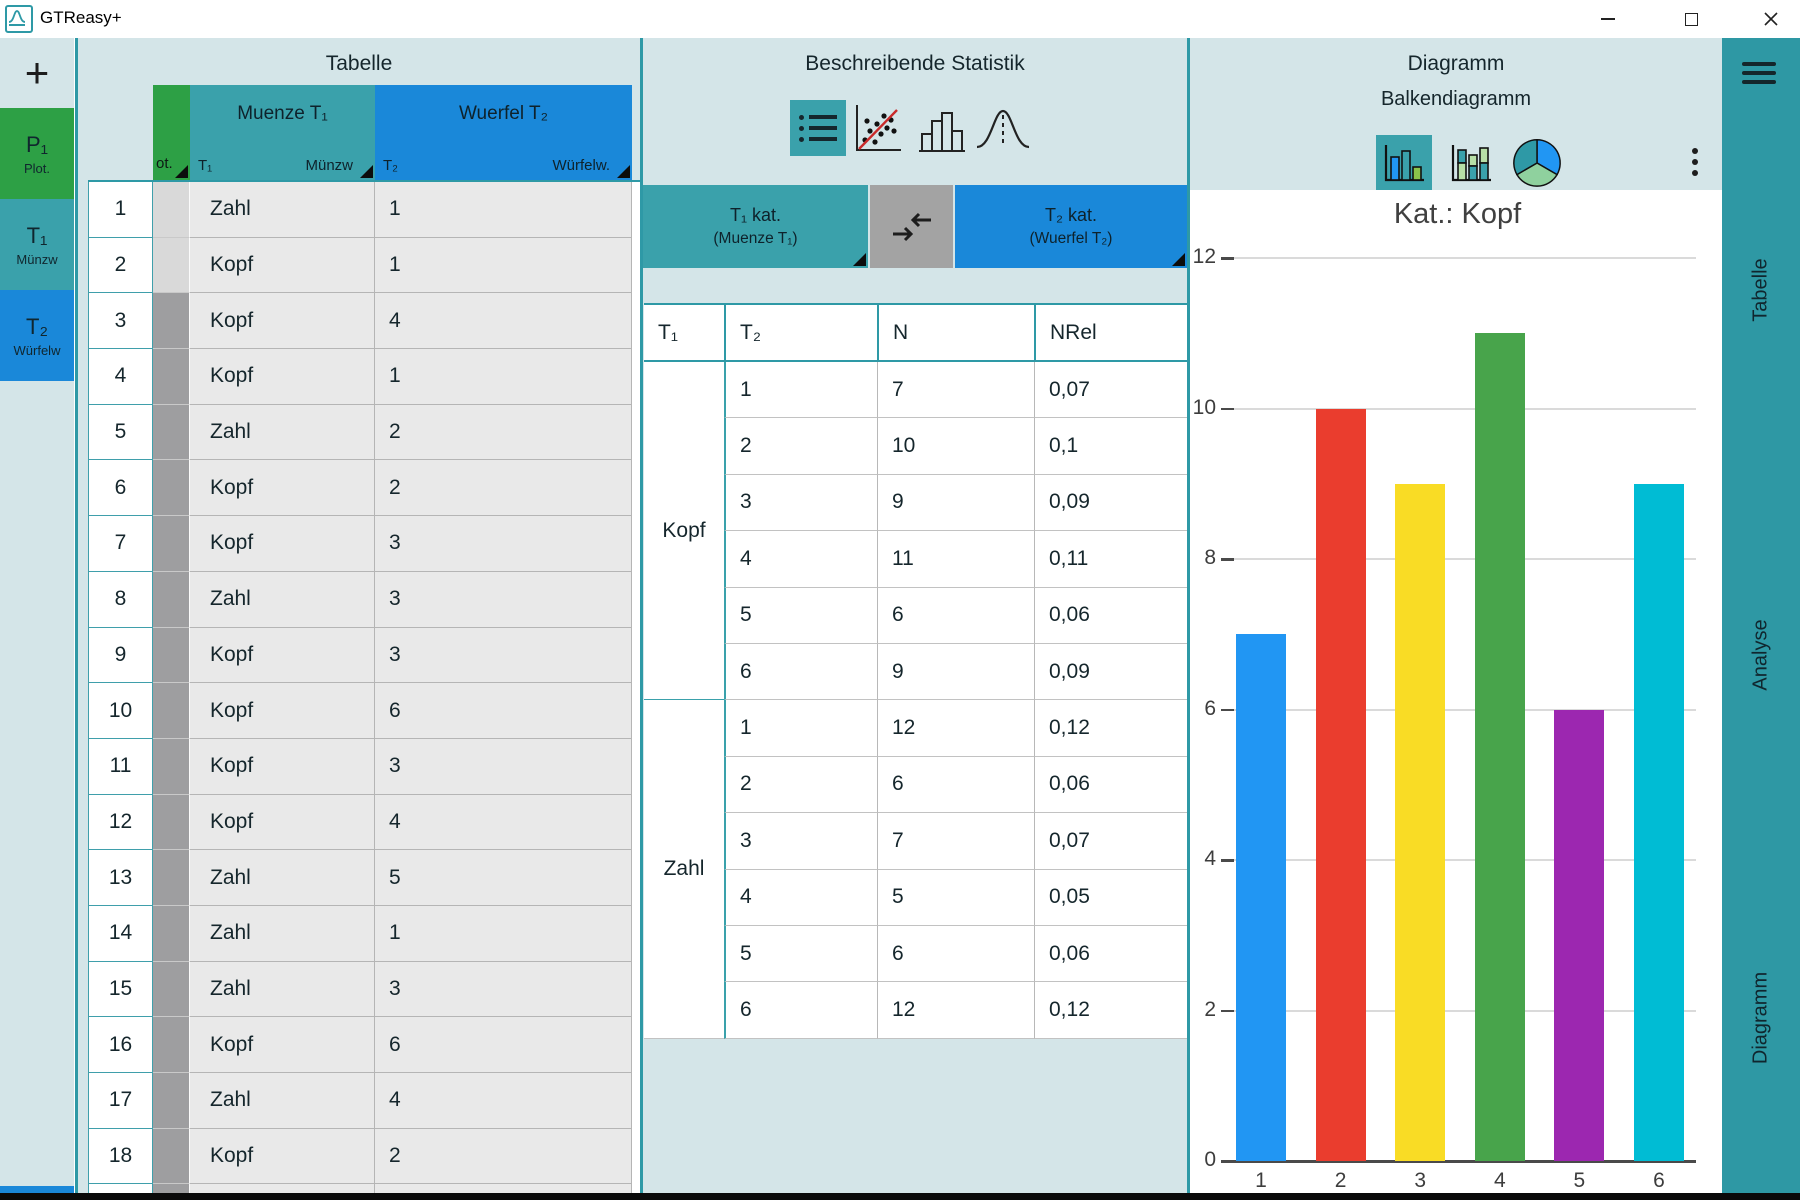 This screenshot has width=1800, height=1200. What do you see at coordinates (503, 132) in the screenshot?
I see `t2-column-header: Wuerfel T₂ T₂ Würfelw.` at bounding box center [503, 132].